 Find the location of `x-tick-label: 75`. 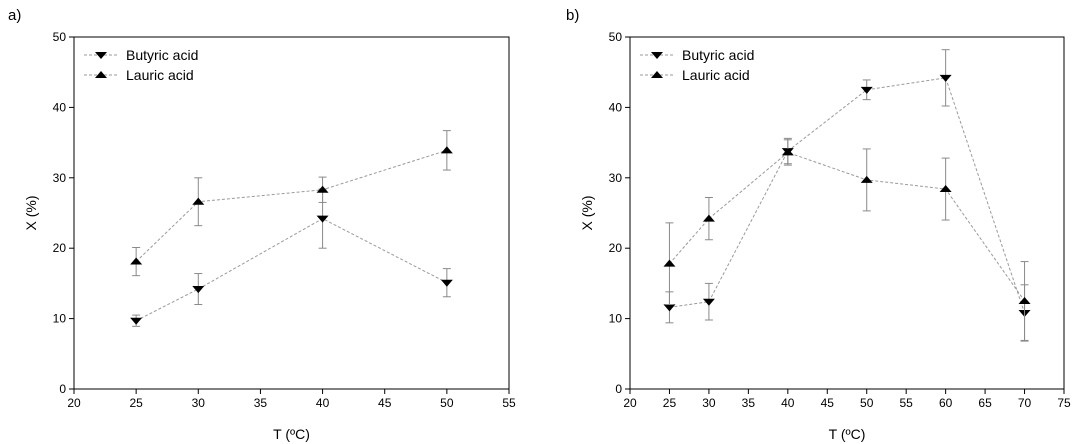

x-tick-label: 75 is located at coordinates (1064, 403).